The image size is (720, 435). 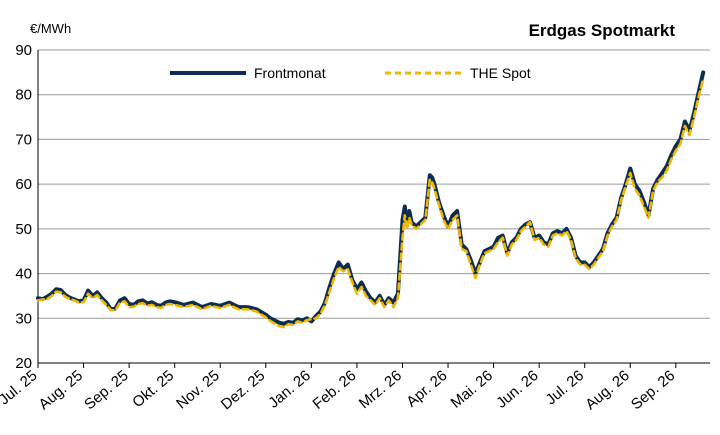 I want to click on y-tick-label: 70, so click(x=23, y=139).